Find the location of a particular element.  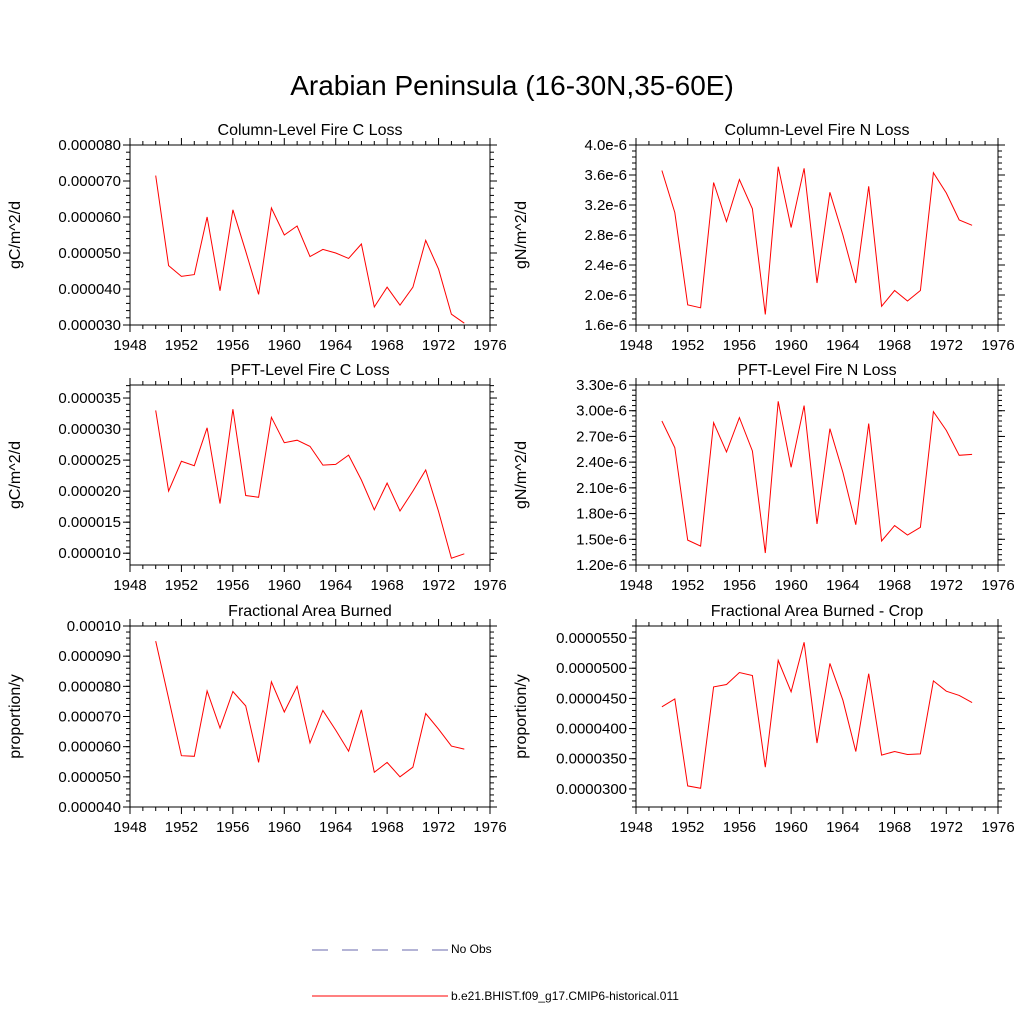

y-tick-label: 2.40e-6 is located at coordinates (601, 462).